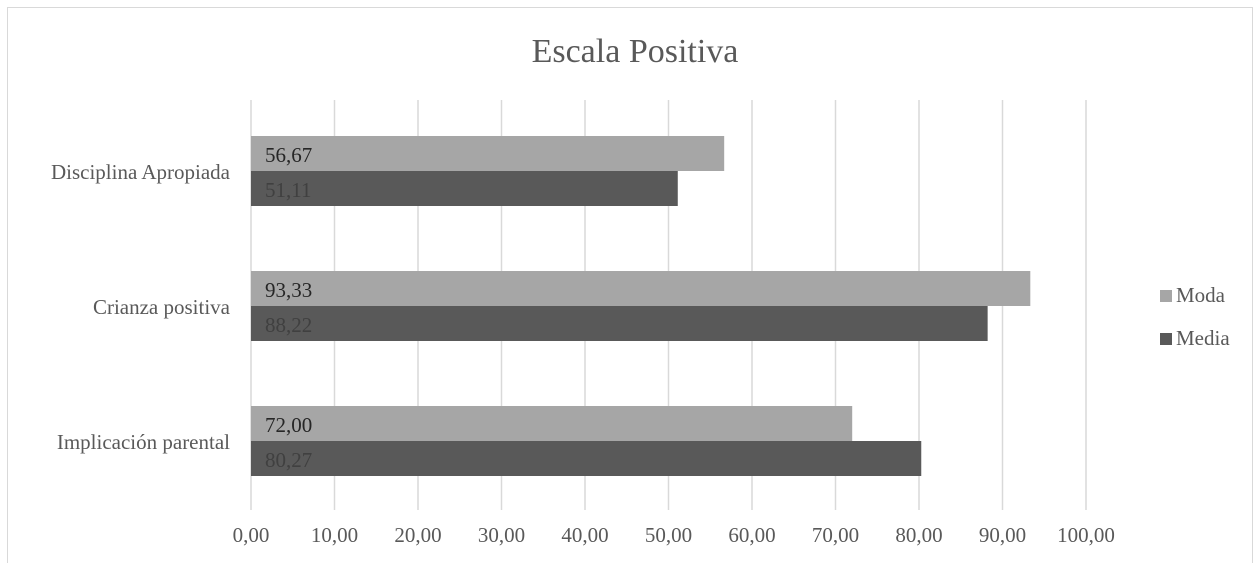 The image size is (1260, 563). I want to click on x-tick-label: 0,00, so click(251, 535).